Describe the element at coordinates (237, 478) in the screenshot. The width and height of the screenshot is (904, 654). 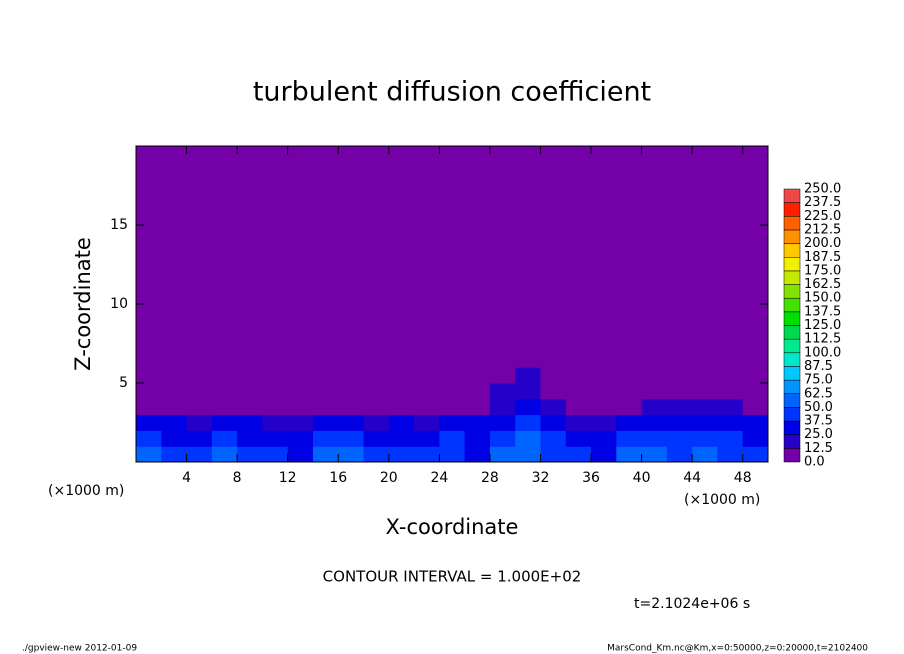
I see `x-tick-label: 8` at that location.